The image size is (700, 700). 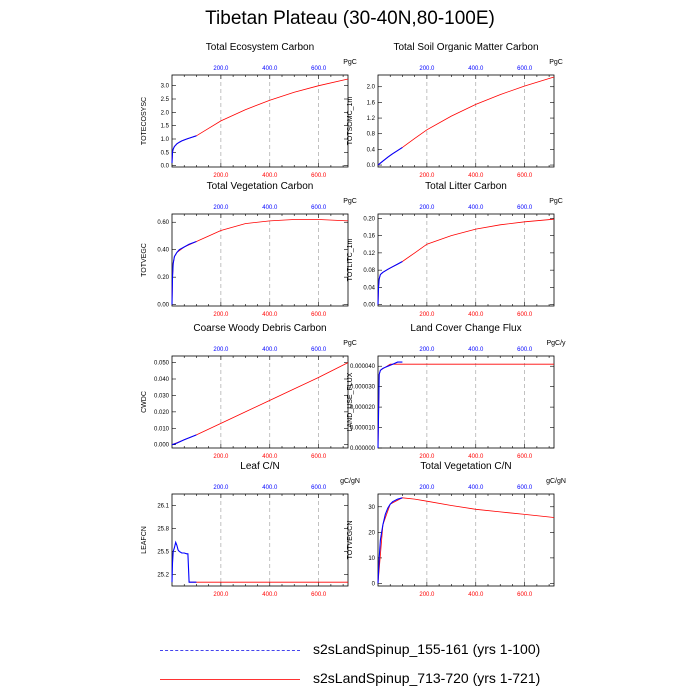 What do you see at coordinates (260, 47) in the screenshot?
I see `panel-title: Total Ecosystem Carbon` at bounding box center [260, 47].